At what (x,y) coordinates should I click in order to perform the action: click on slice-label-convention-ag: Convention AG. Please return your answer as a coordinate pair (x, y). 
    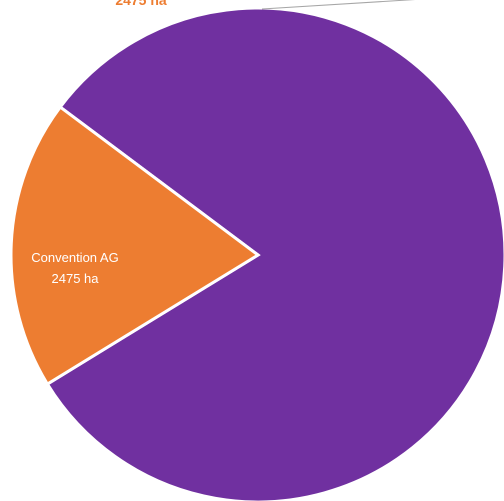
    Looking at the image, I should click on (74, 257).